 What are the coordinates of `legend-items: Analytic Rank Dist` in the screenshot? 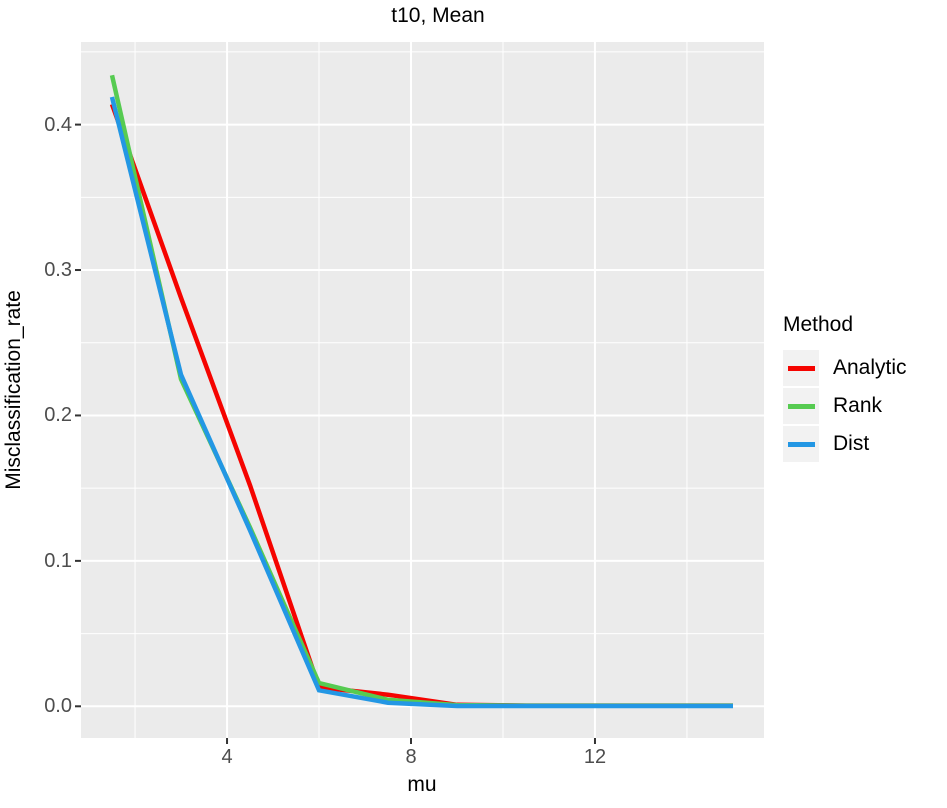 It's located at (845, 406).